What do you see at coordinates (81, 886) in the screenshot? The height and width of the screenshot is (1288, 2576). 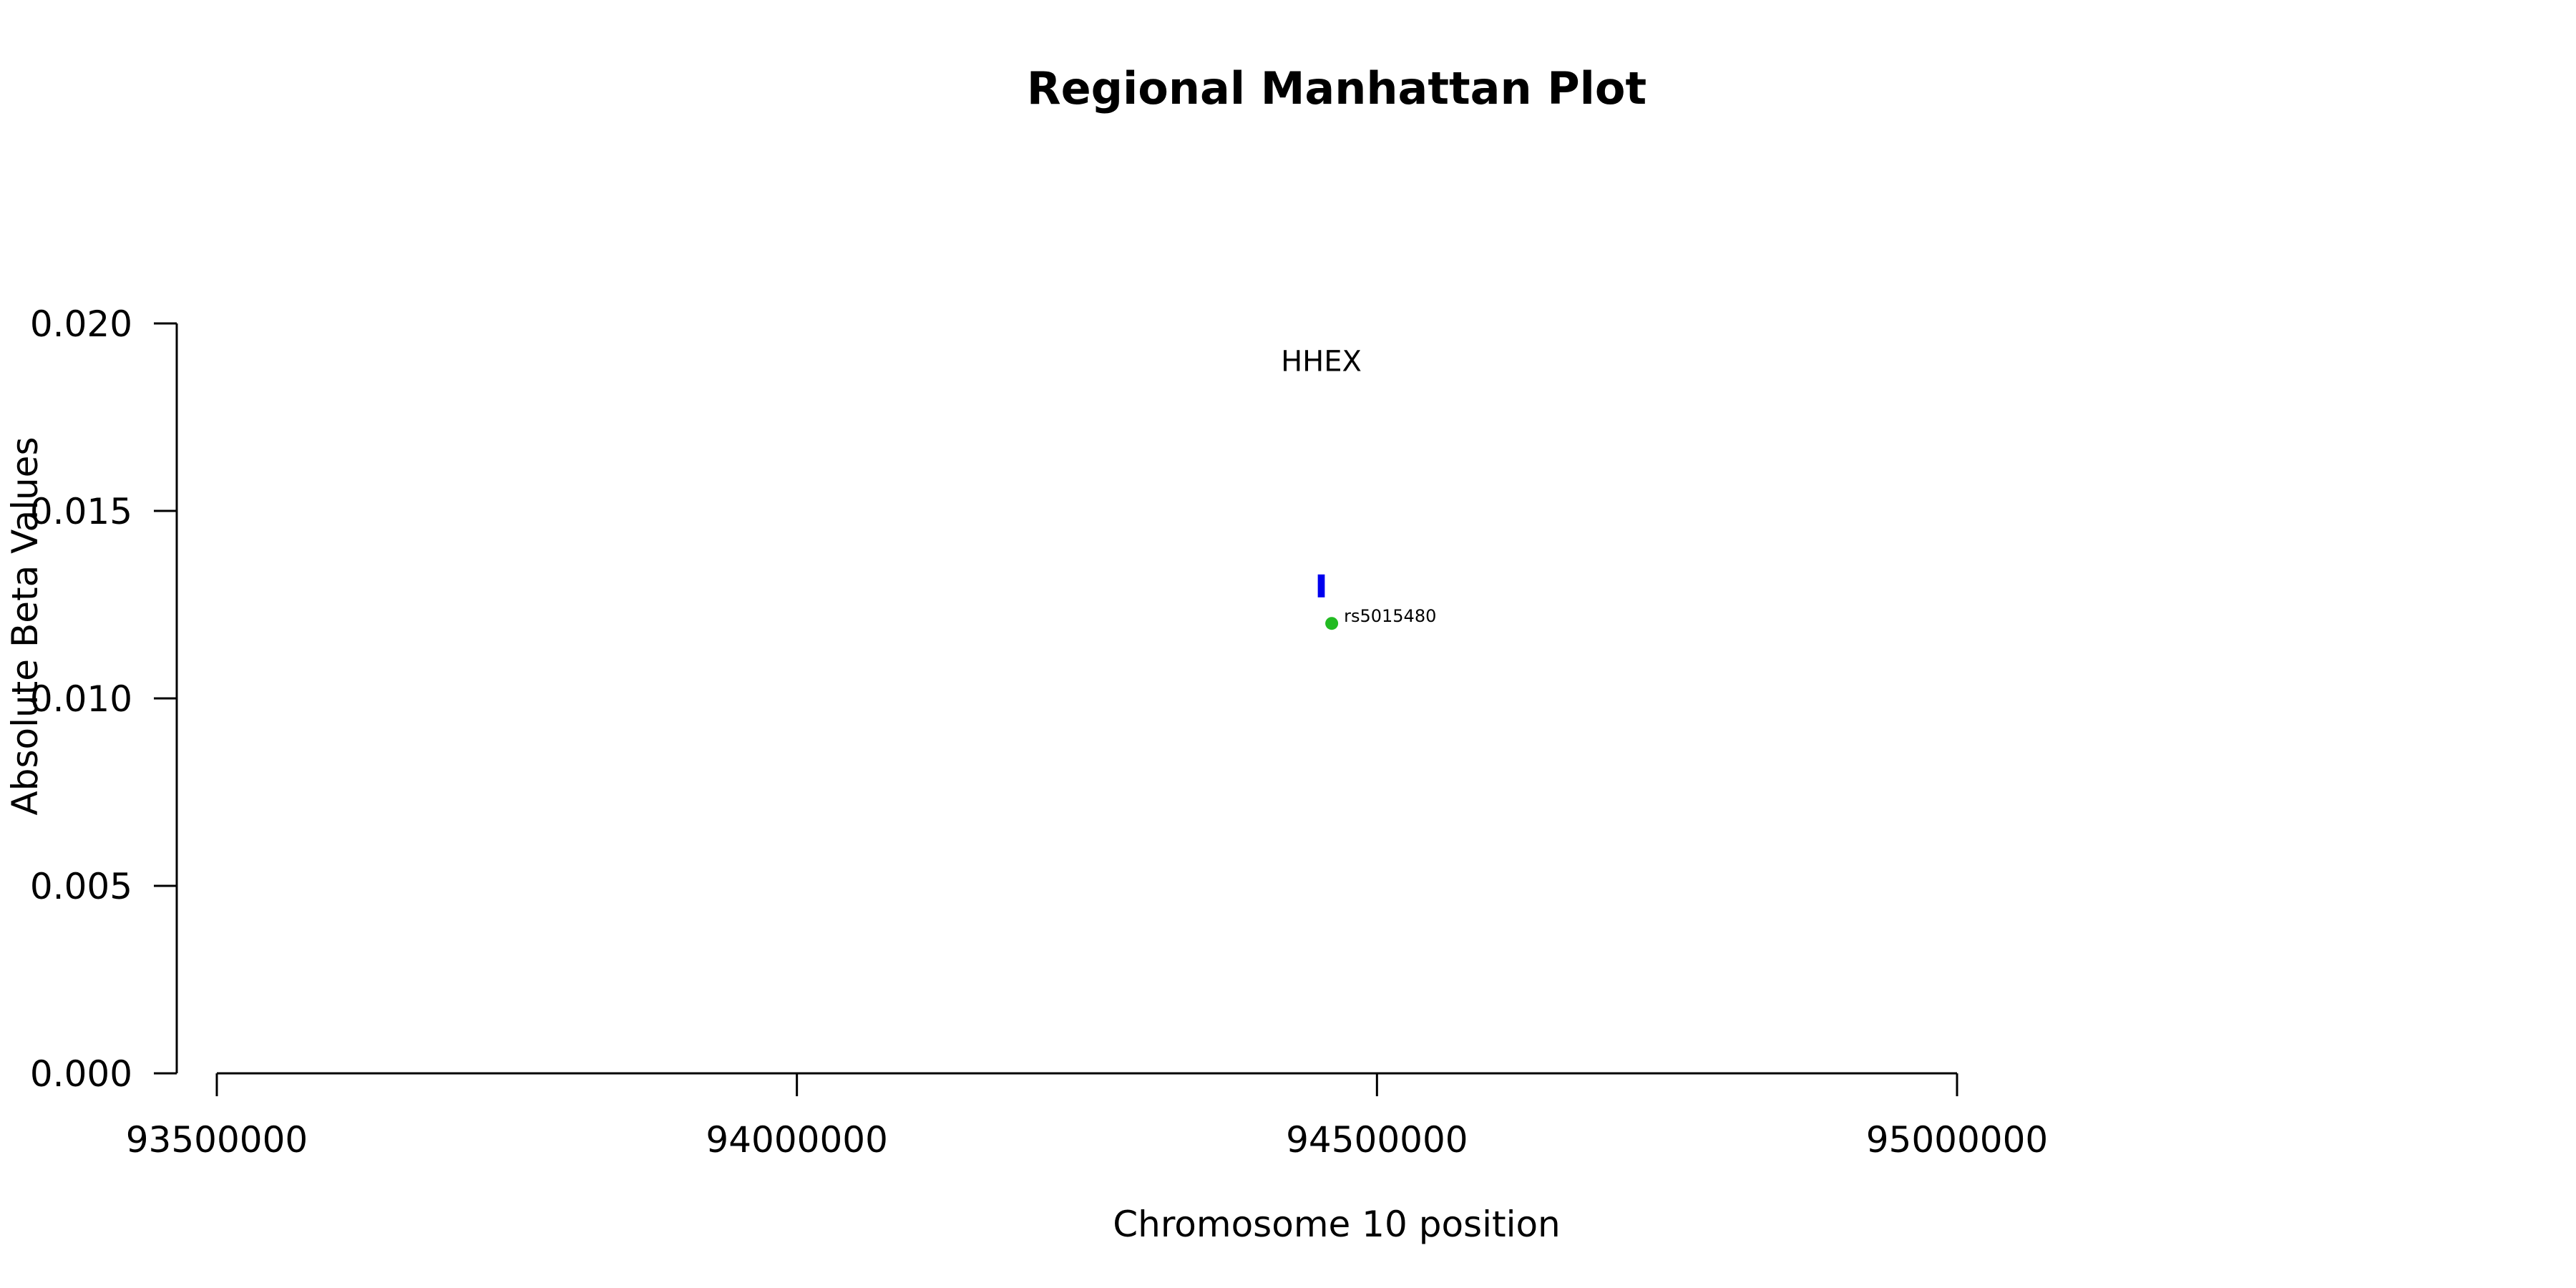 I see `y-tick-label: 0.005` at bounding box center [81, 886].